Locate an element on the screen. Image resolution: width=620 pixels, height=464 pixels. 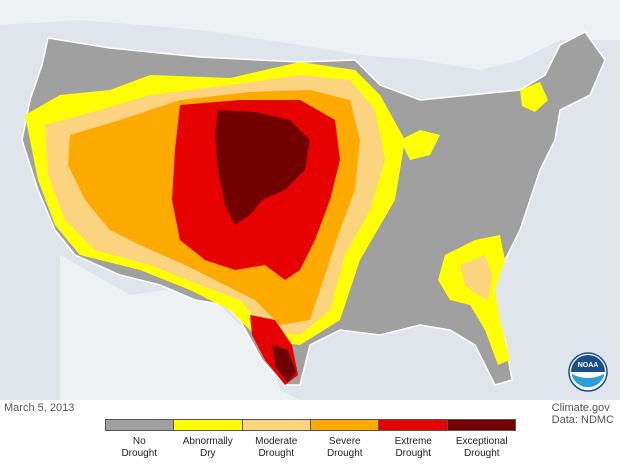
abnormally-dry-southeast is located at coordinates (474, 300).